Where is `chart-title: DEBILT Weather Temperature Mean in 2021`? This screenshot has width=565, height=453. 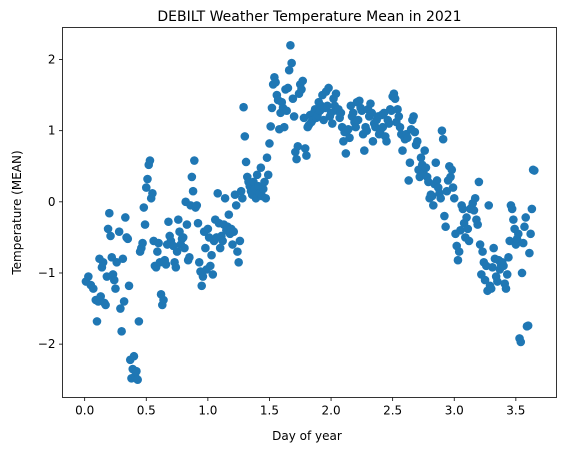
chart-title: DEBILT Weather Temperature Mean in 2021 is located at coordinates (309, 17).